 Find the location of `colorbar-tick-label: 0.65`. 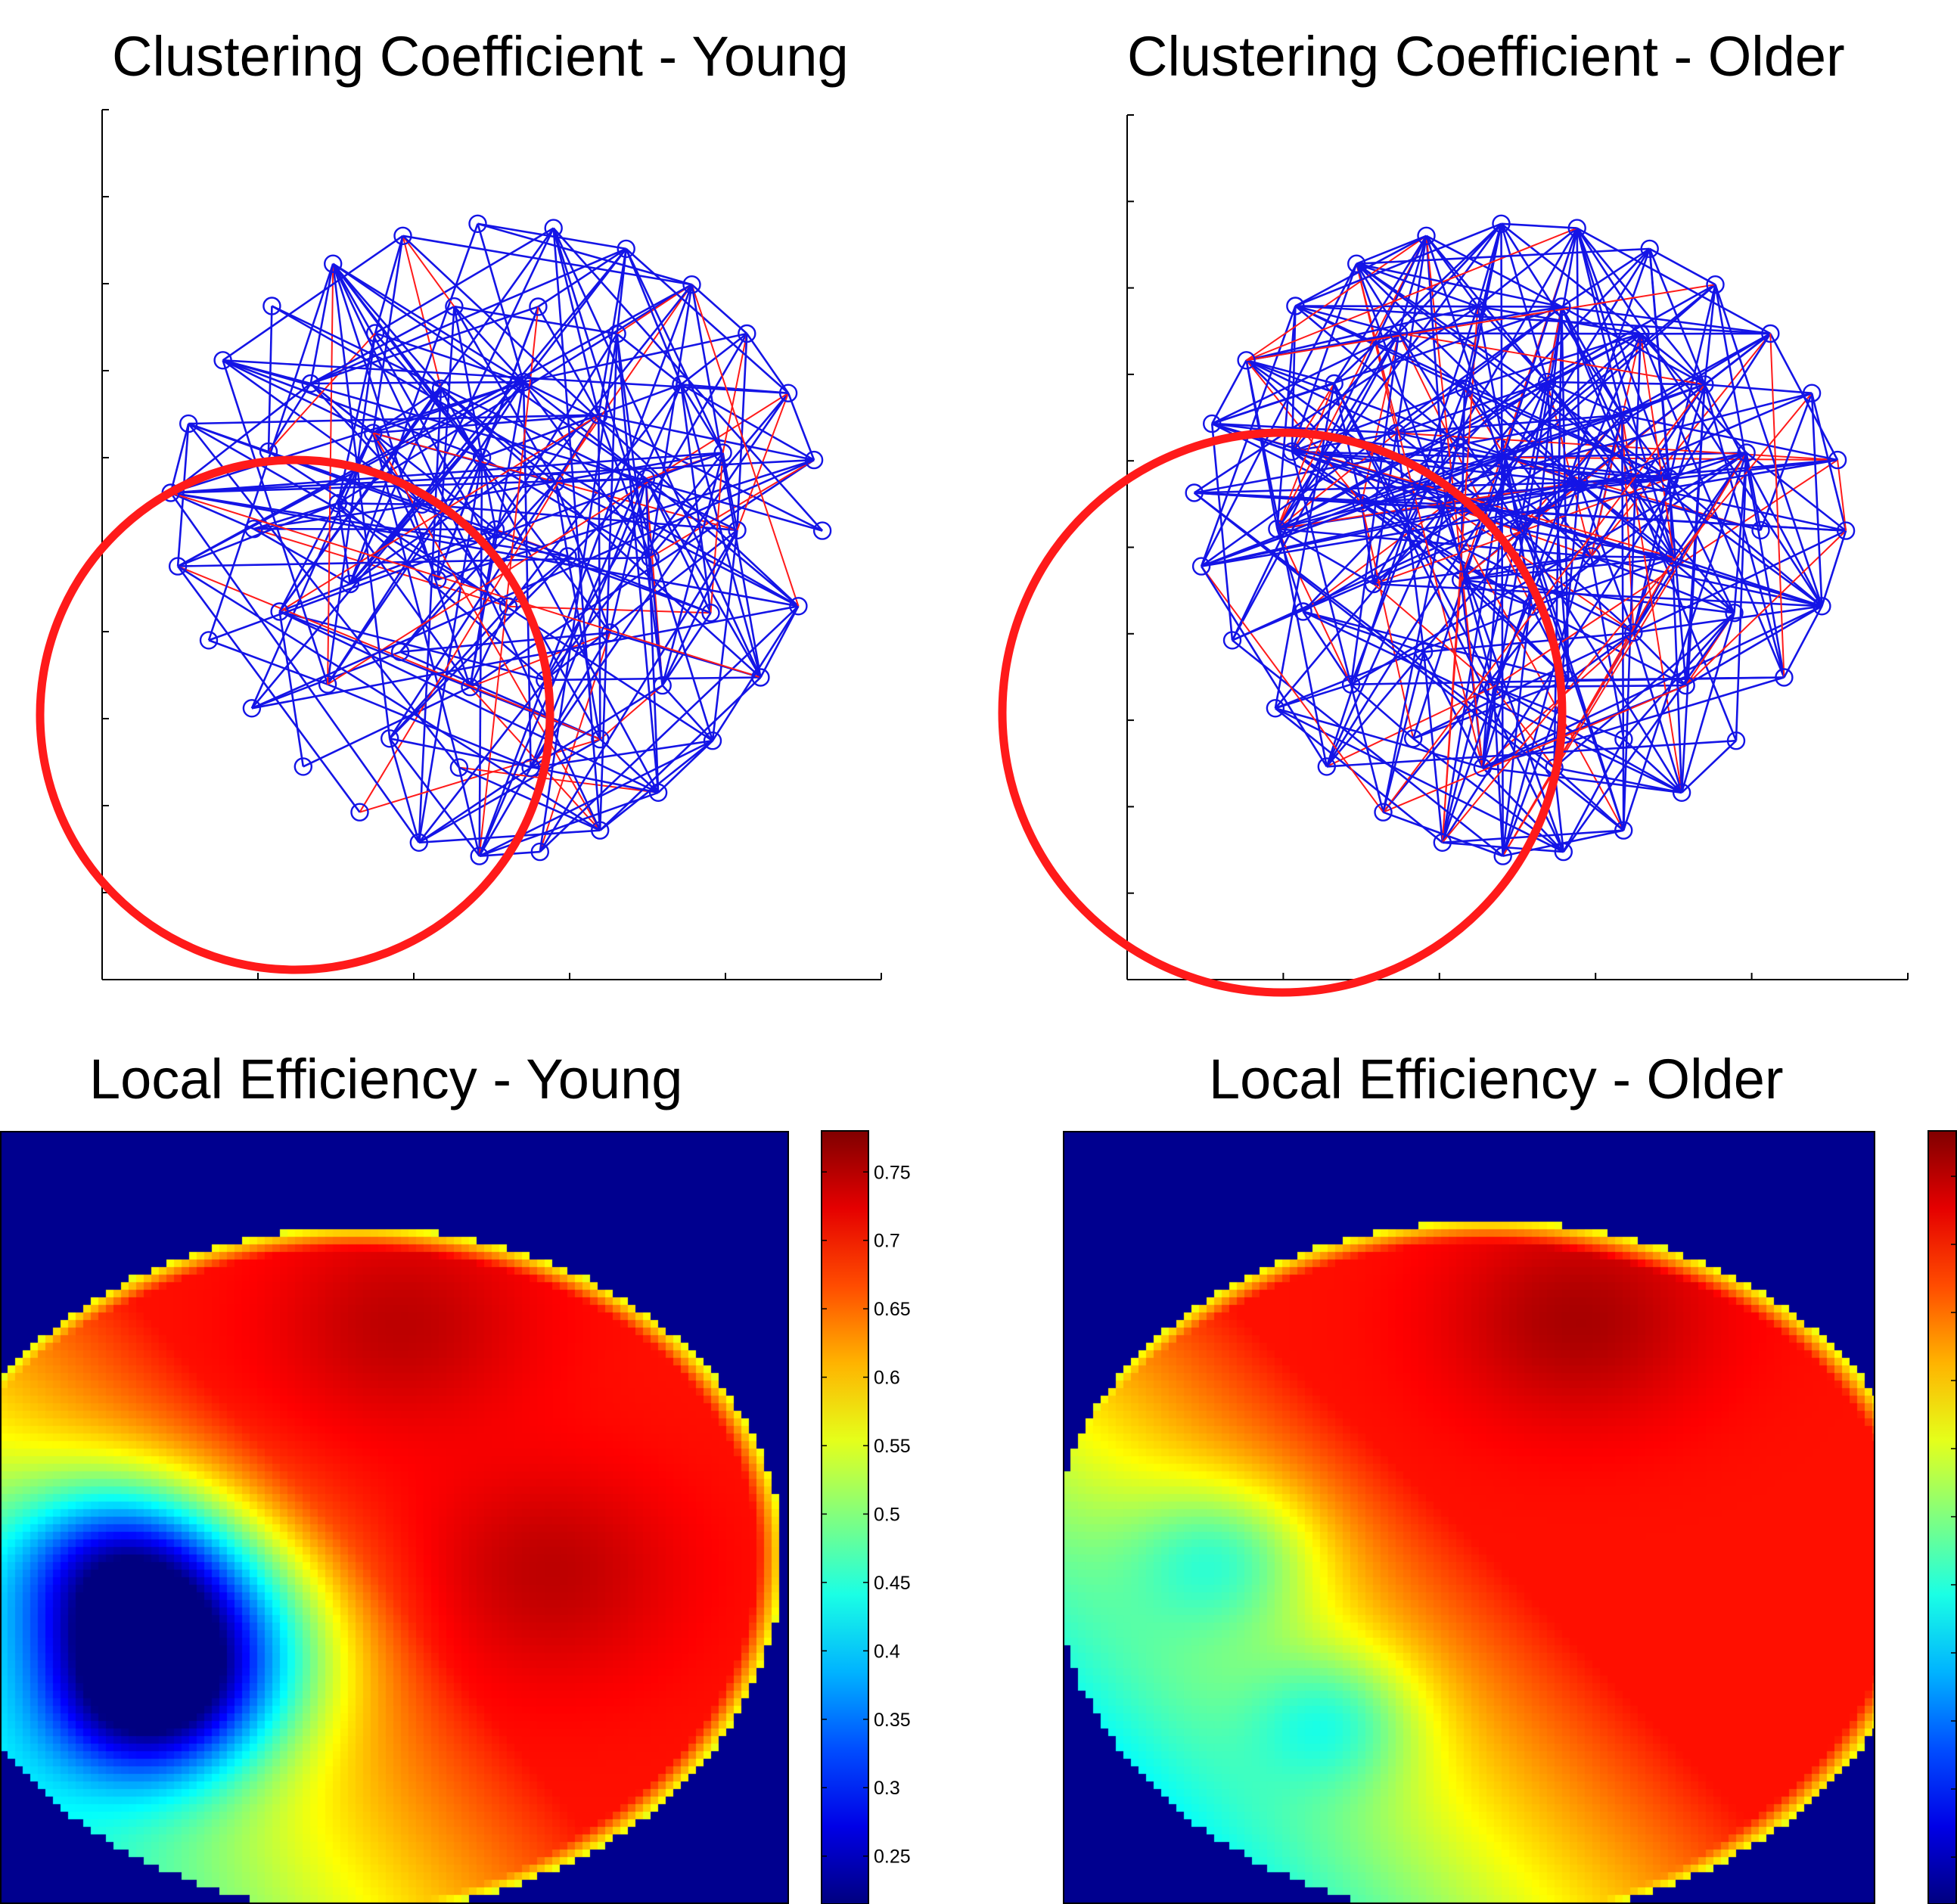

colorbar-tick-label: 0.65 is located at coordinates (892, 1309).